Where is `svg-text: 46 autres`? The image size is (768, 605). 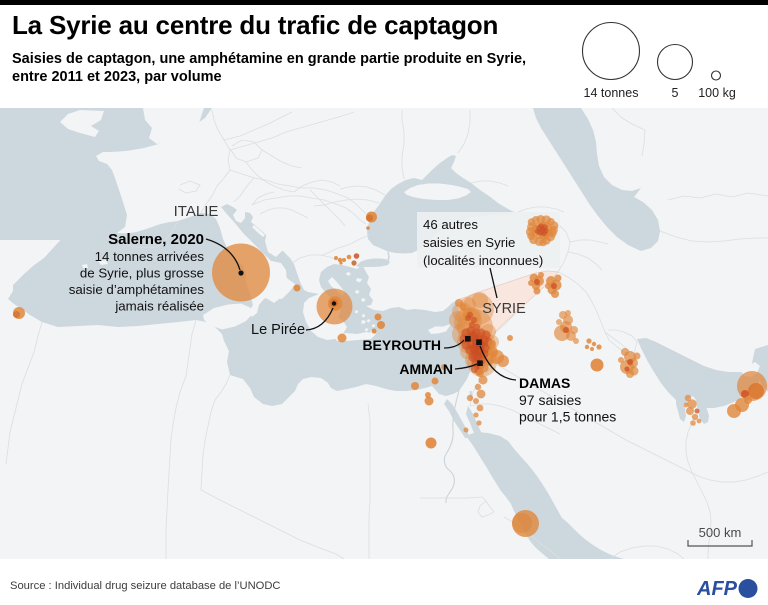
svg-text: 46 autres is located at coordinates (450, 224).